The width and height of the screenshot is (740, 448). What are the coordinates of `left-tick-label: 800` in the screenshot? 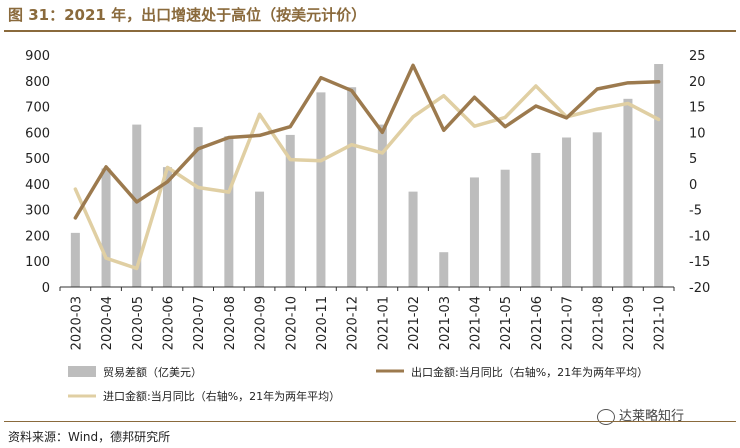 It's located at (37, 82).